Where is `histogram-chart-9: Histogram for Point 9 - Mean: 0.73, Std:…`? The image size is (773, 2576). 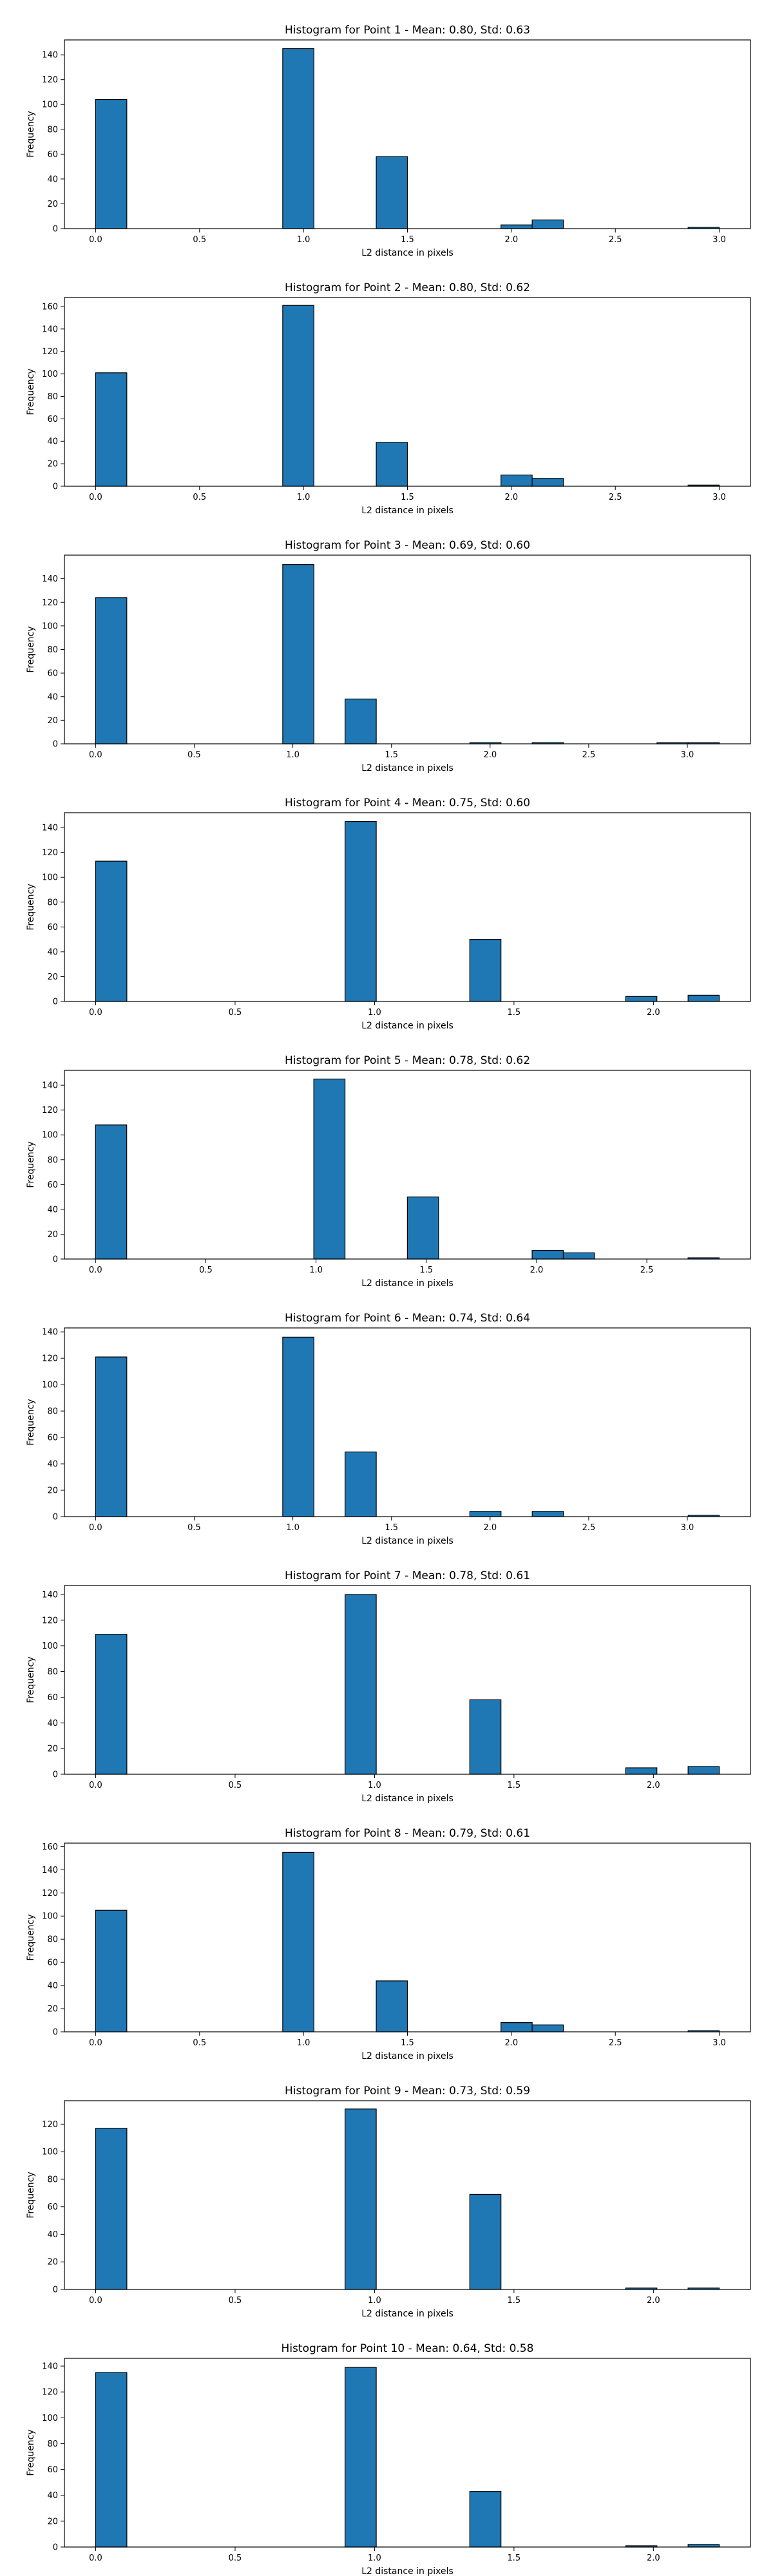 histogram-chart-9: Histogram for Point 9 - Mean: 0.73, Std:… is located at coordinates (388, 2201).